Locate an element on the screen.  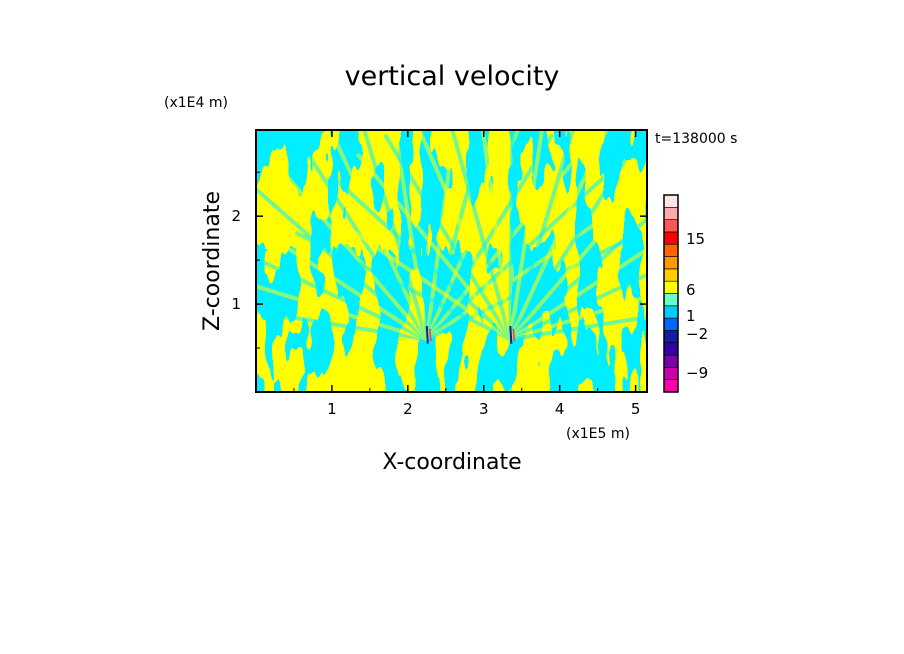
y-axis-label: Z-coordinate is located at coordinates (212, 261).